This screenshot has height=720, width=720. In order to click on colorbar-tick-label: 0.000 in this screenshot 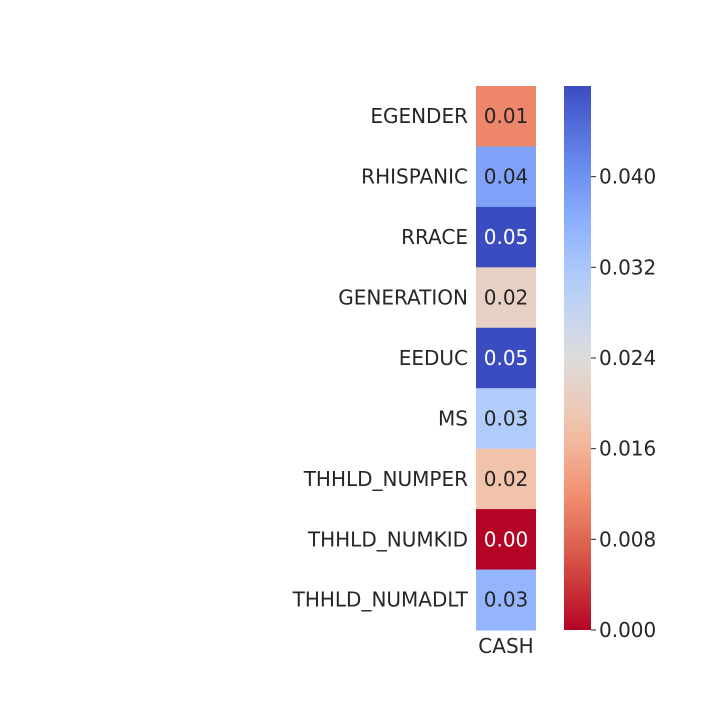, I will do `click(627, 630)`.